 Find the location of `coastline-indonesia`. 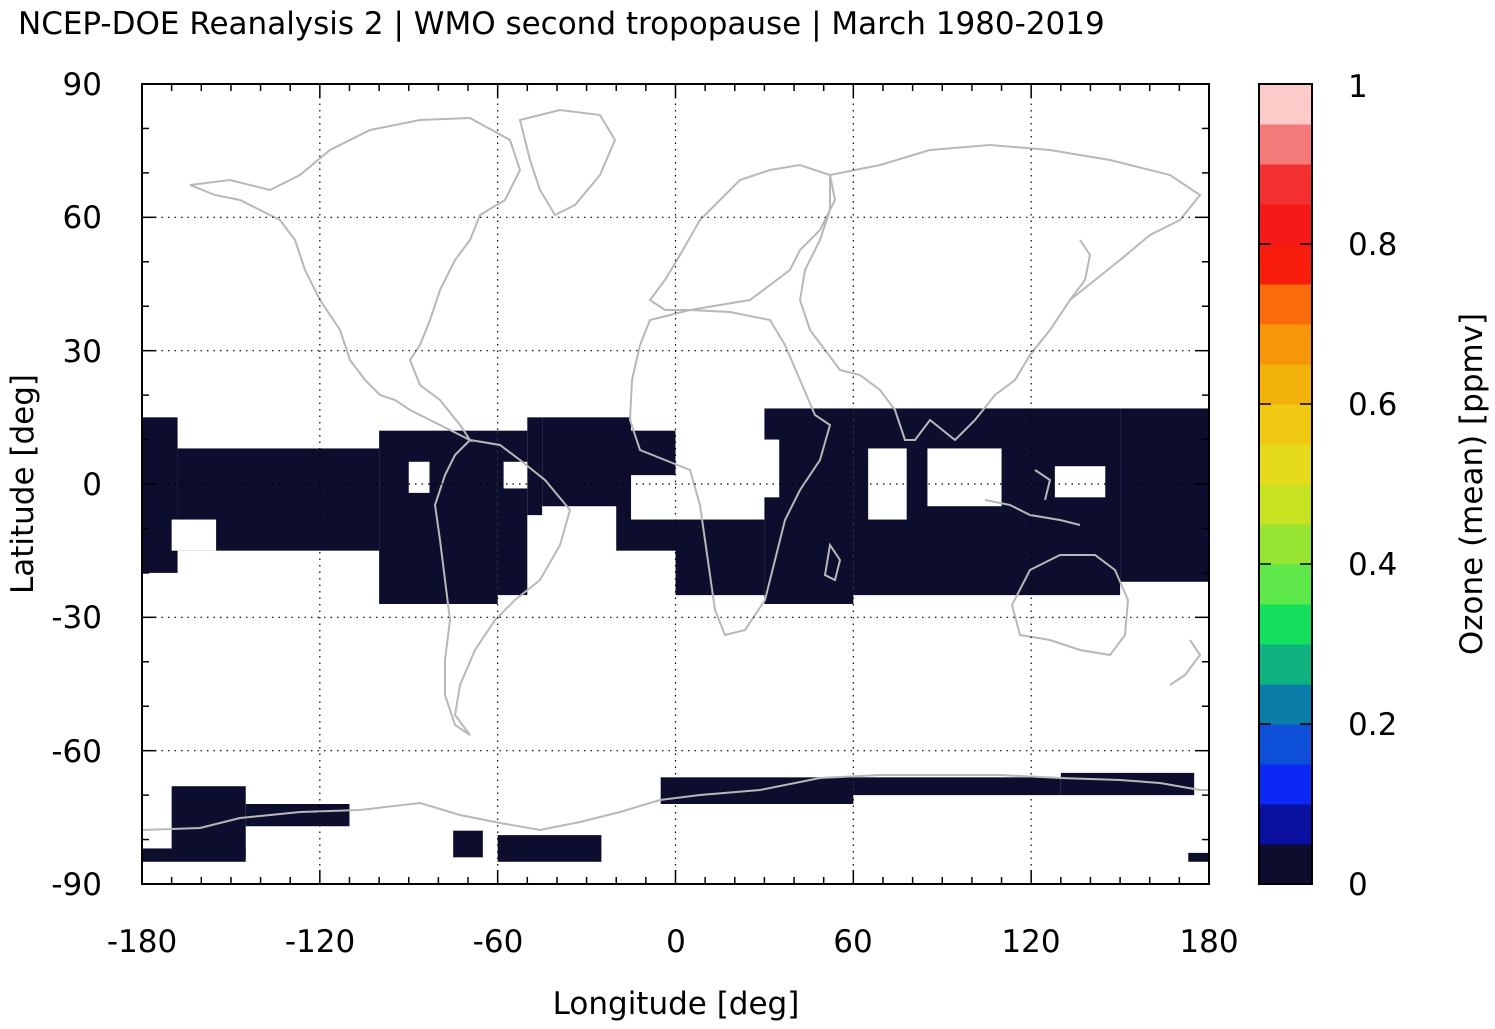

coastline-indonesia is located at coordinates (1032, 497).